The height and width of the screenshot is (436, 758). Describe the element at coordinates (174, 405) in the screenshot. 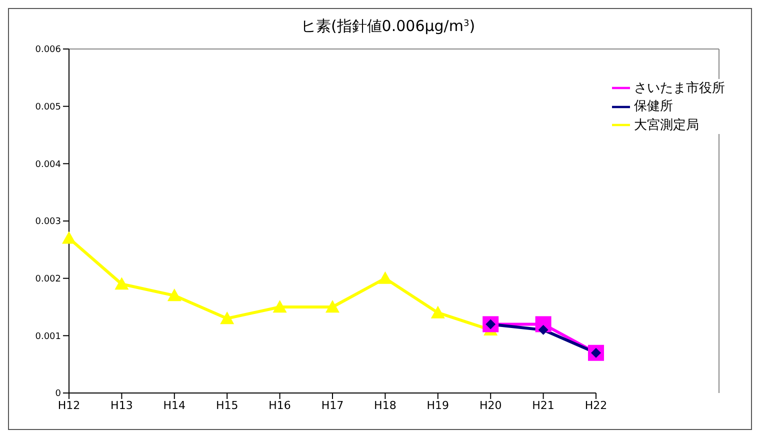

I see `x-tick-label: H14` at that location.